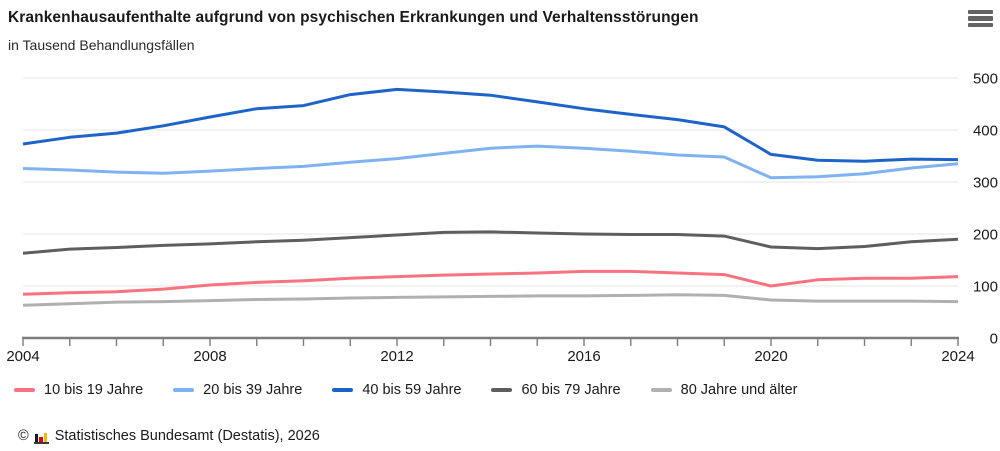  I want to click on legend-label: 80 Jahre und älter, so click(739, 390).